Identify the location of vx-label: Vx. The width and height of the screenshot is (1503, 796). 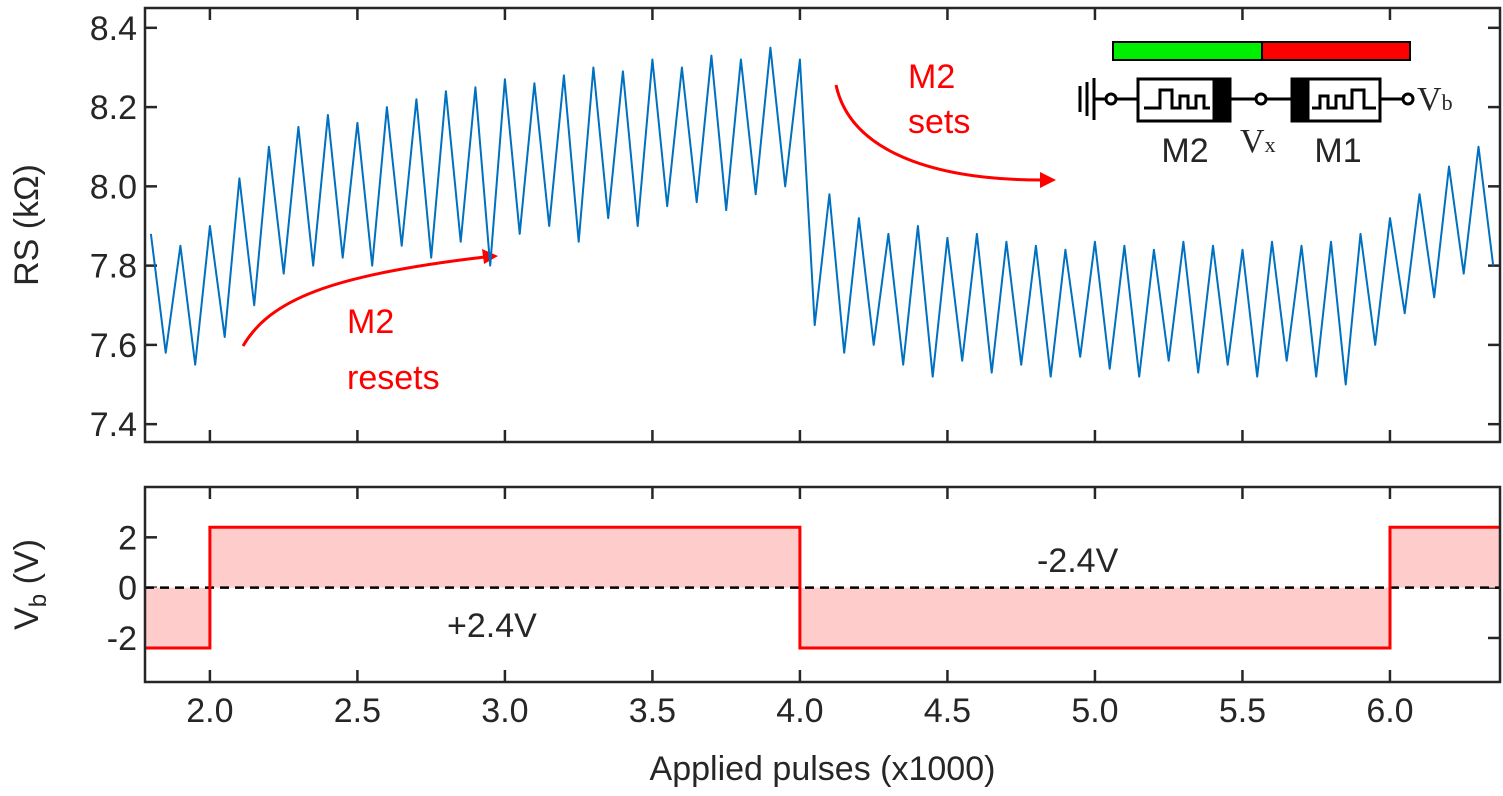
(1258, 141).